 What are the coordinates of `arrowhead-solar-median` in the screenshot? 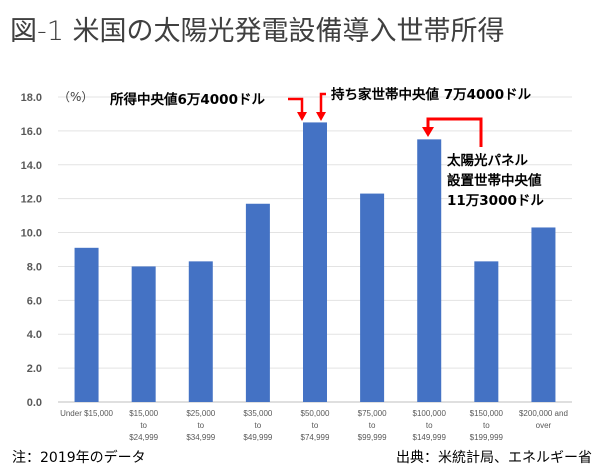 It's located at (428, 132).